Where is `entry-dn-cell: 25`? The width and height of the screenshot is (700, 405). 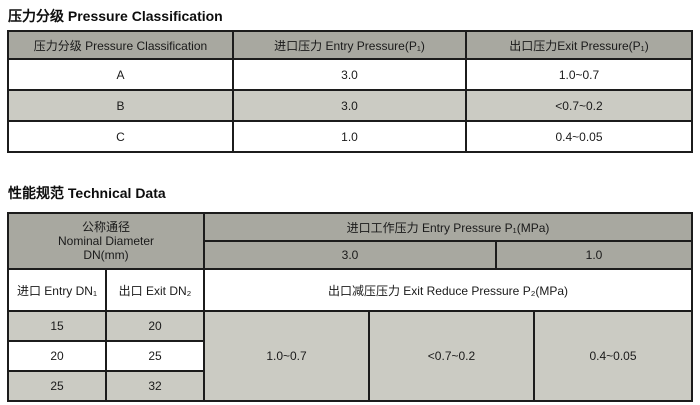
entry-dn-cell: 25 is located at coordinates (57, 386).